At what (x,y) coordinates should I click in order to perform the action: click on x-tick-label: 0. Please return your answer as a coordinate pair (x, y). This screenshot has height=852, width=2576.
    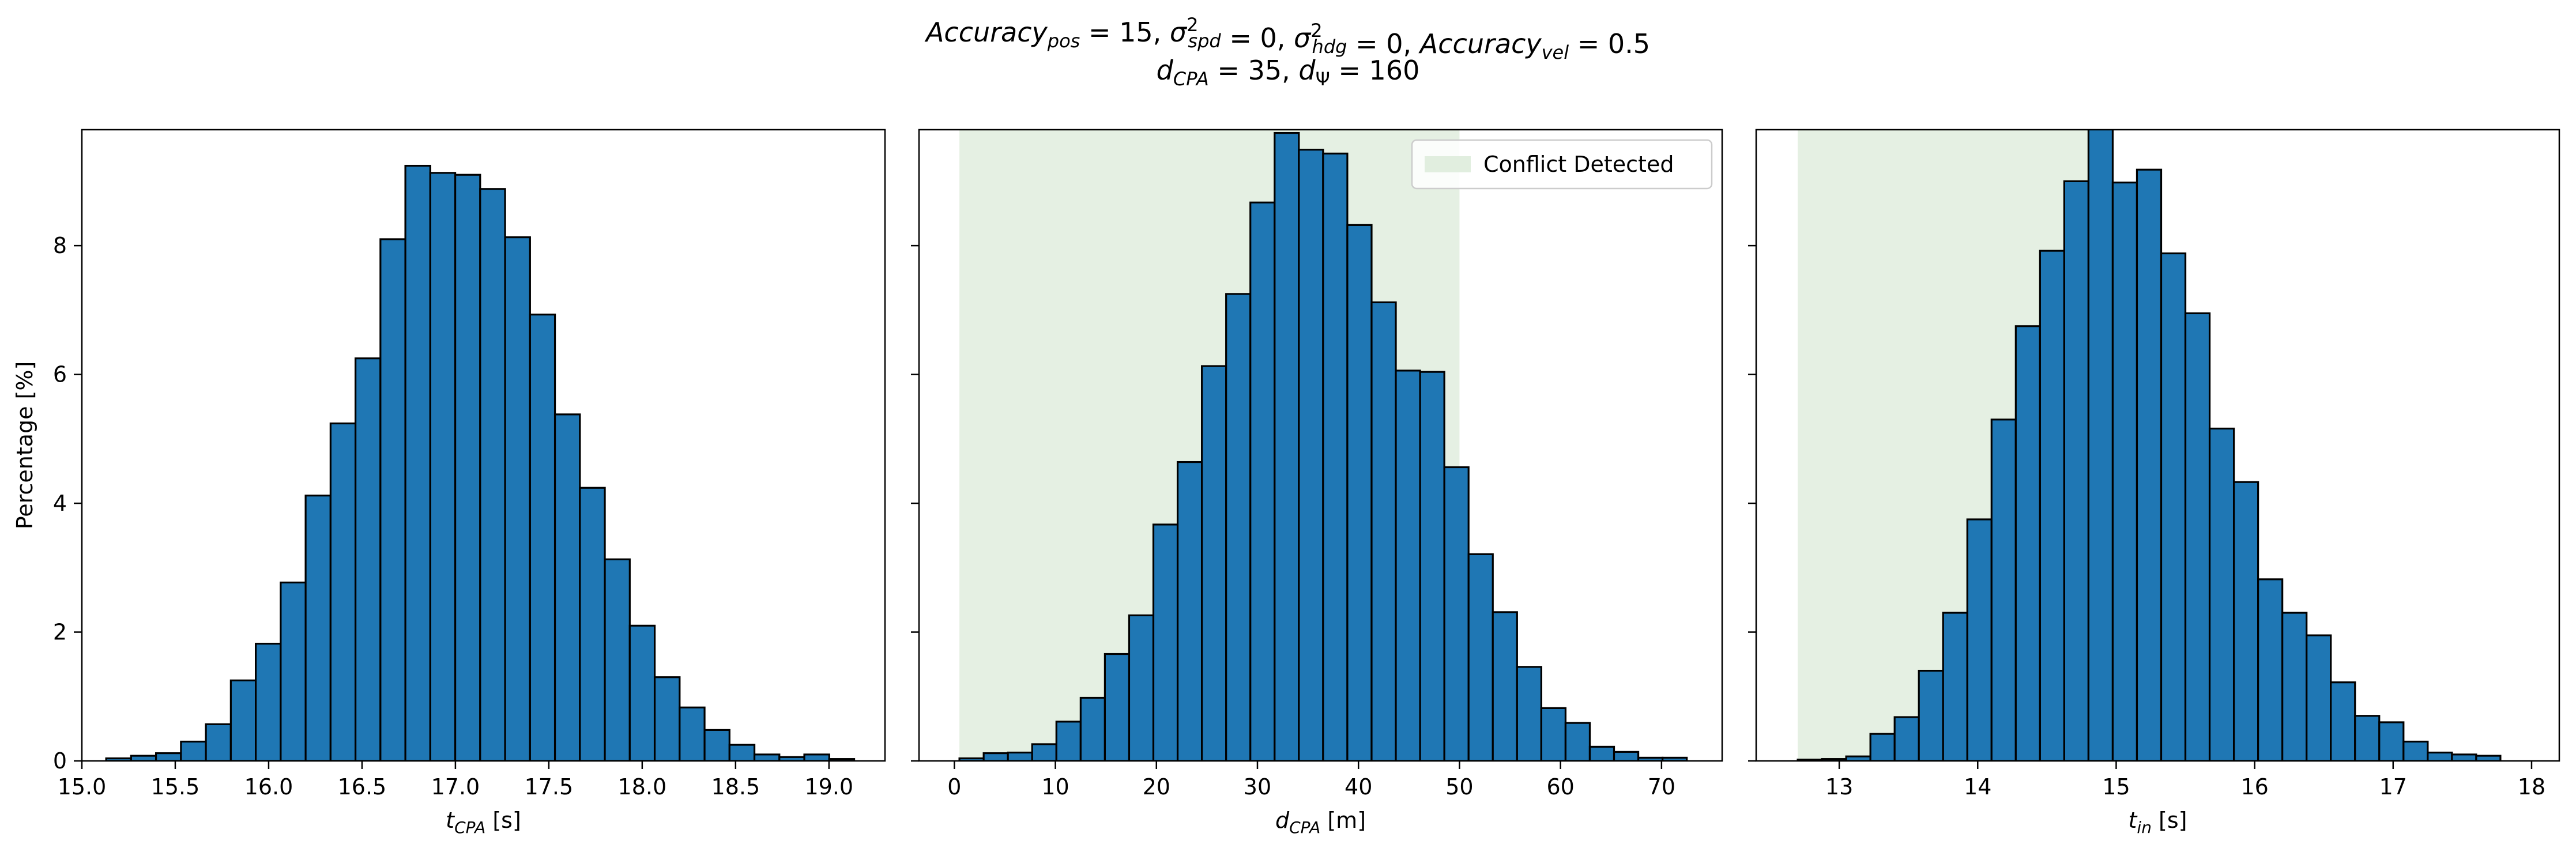
    Looking at the image, I should click on (954, 787).